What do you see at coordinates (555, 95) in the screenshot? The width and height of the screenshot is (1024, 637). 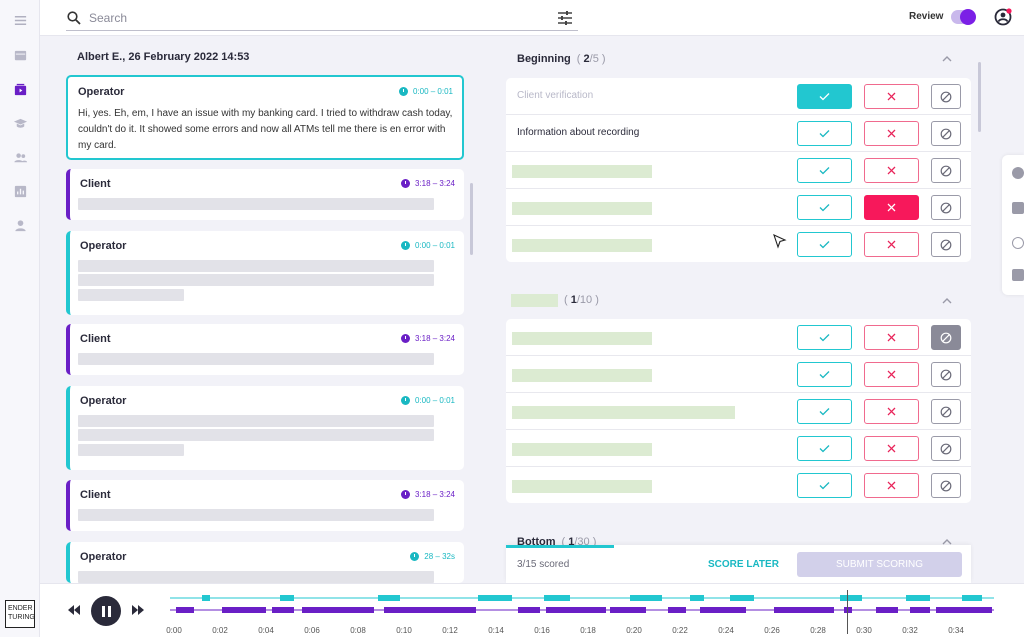 I see `criterion-label: Client verification` at bounding box center [555, 95].